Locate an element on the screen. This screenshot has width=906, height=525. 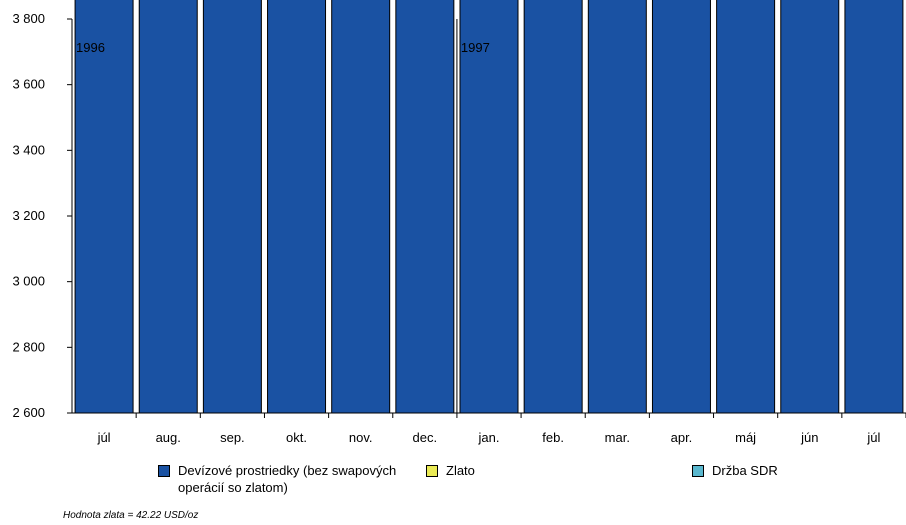
footnote: Hodnota zlata = 42.22 USD/oz is located at coordinates (131, 515).